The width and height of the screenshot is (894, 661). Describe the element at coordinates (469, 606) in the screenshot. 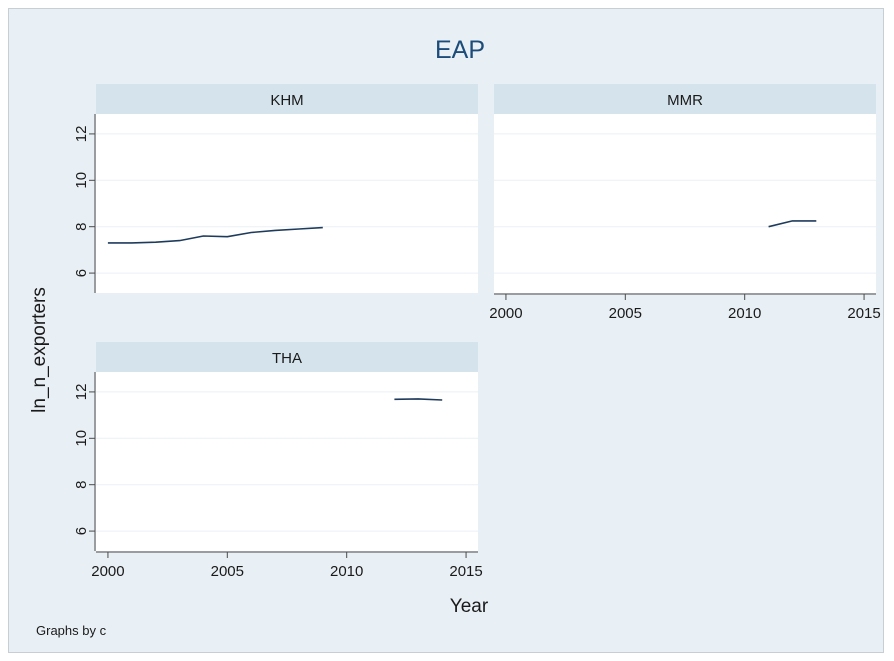

I see `x-axis-title: Year` at that location.